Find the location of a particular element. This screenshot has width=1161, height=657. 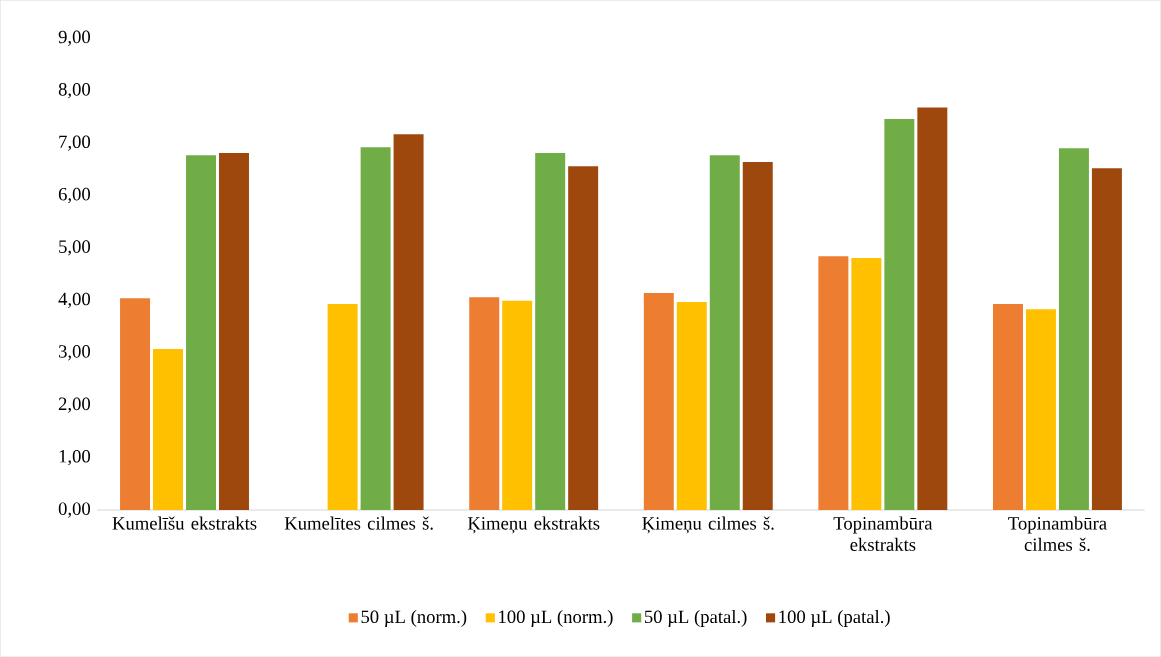

x-tick-label: Ķimeņu ekstrakts is located at coordinates (533, 525).